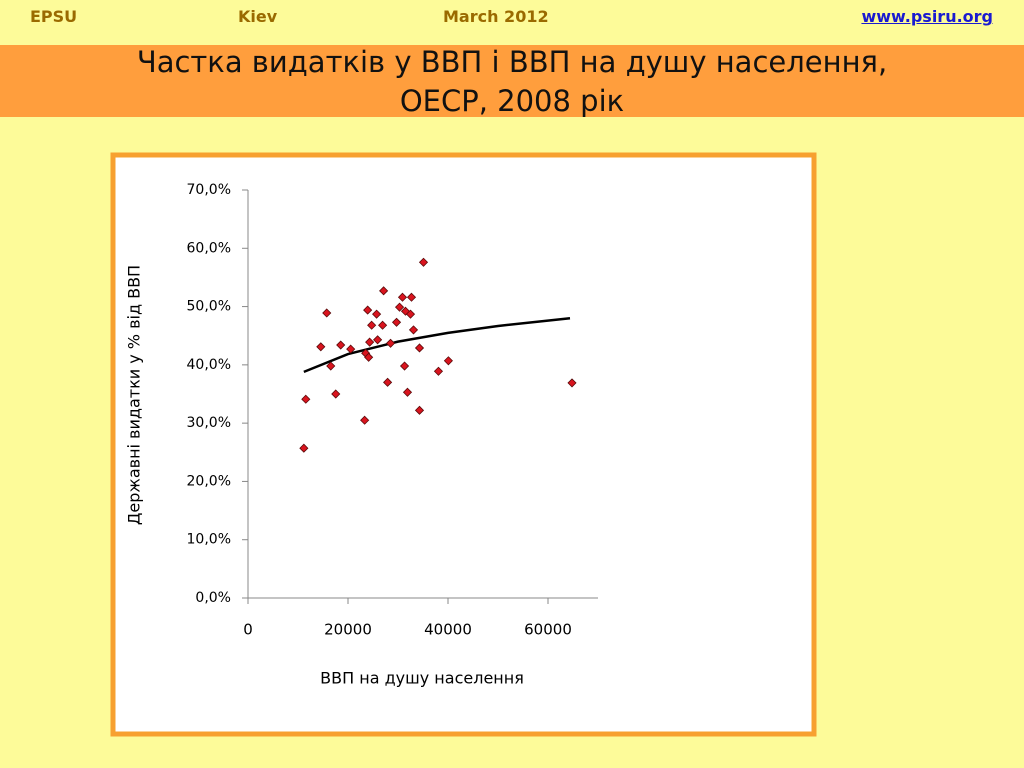 This screenshot has width=1024, height=768. I want to click on y-tick-label: 10,0%, so click(209, 540).